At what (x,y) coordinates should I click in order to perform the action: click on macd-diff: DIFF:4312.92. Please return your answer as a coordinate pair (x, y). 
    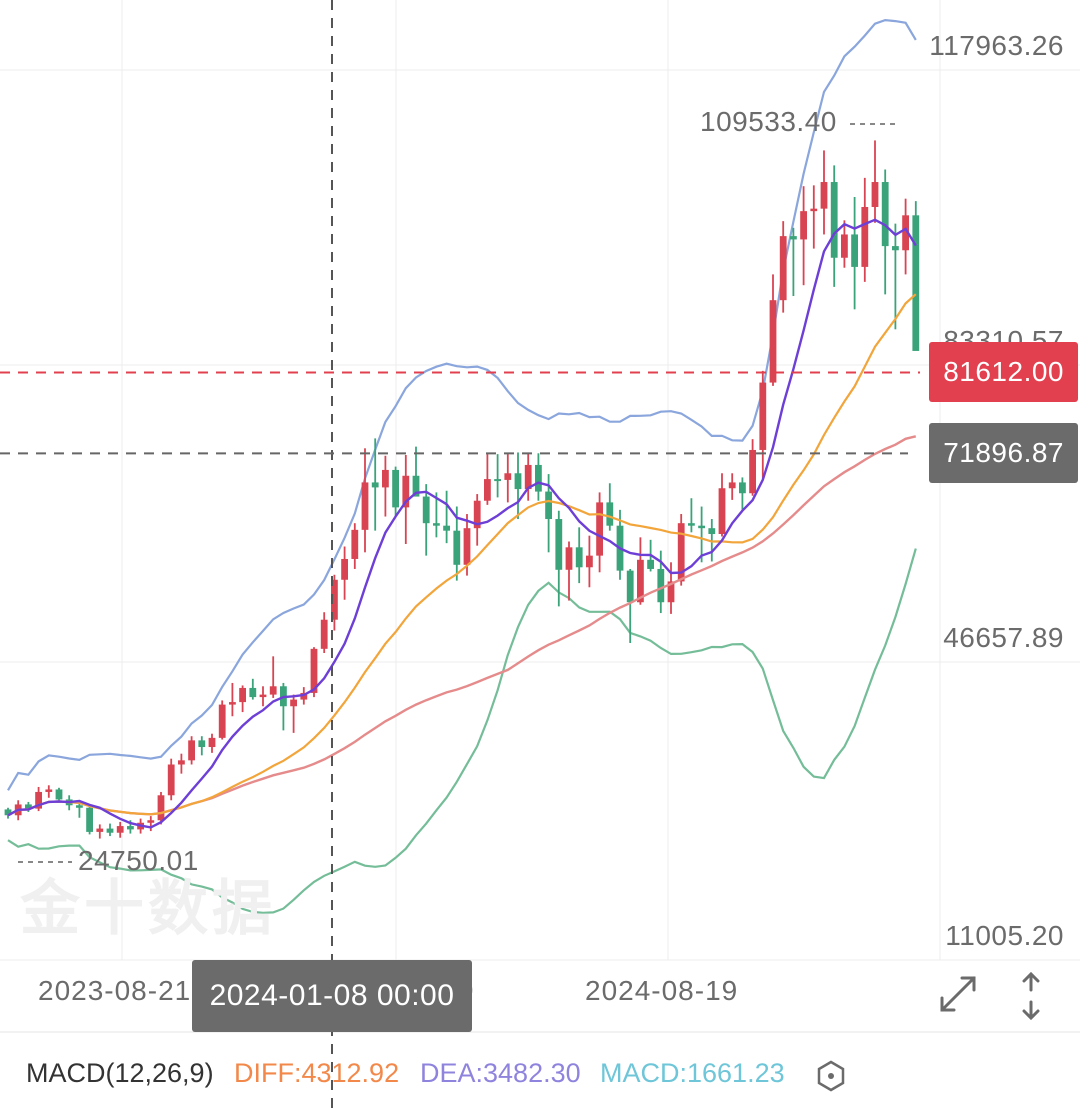
    Looking at the image, I should click on (317, 1073).